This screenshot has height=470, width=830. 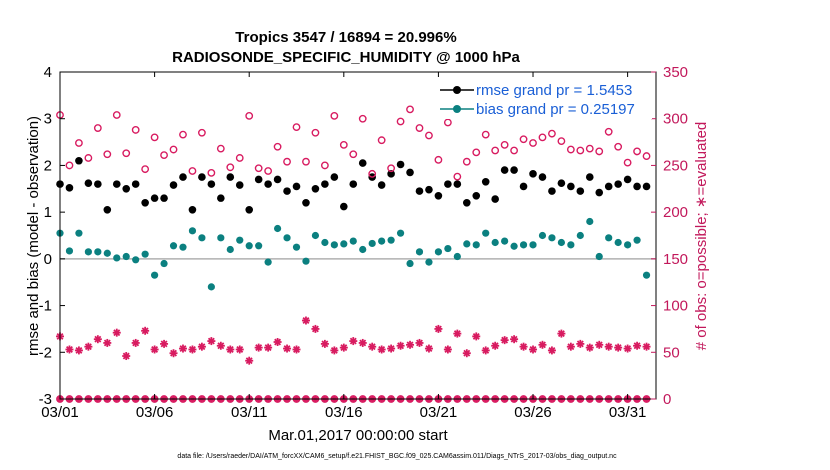 I want to click on y-left-tick-label: 3, so click(x=48, y=119).